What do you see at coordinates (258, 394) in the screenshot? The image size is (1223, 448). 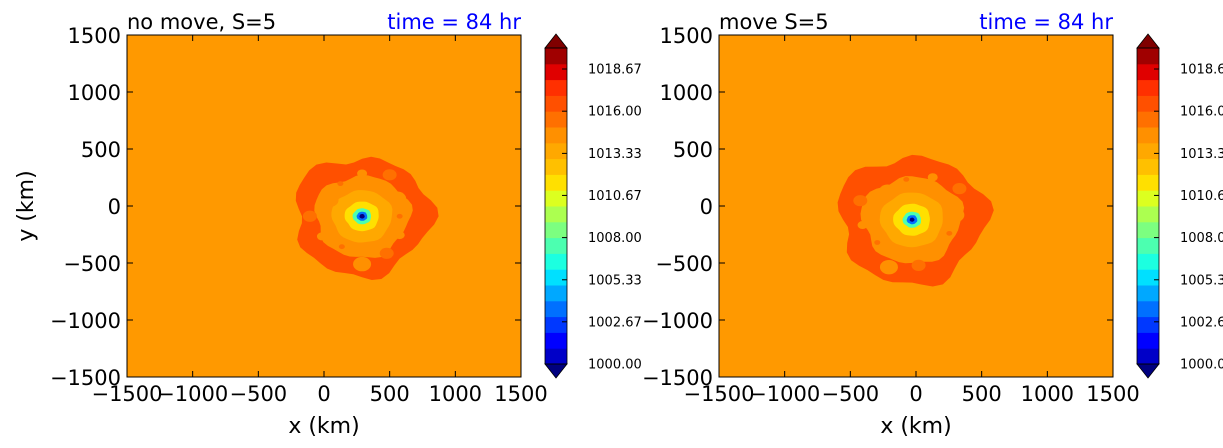 I see `x-tick-label: −500` at bounding box center [258, 394].